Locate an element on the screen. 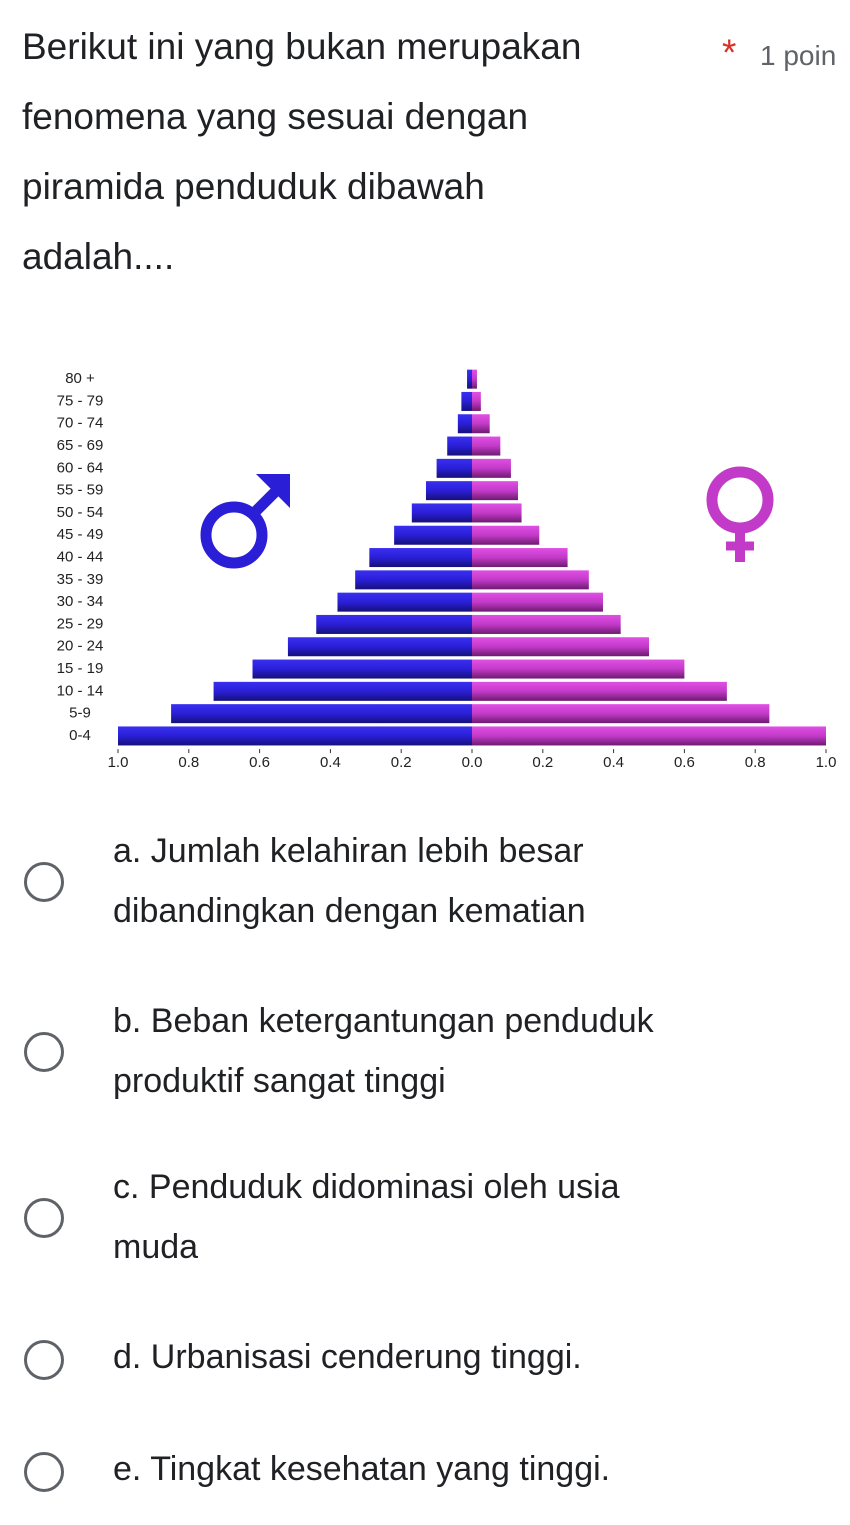  points: 1 poin is located at coordinates (798, 55).